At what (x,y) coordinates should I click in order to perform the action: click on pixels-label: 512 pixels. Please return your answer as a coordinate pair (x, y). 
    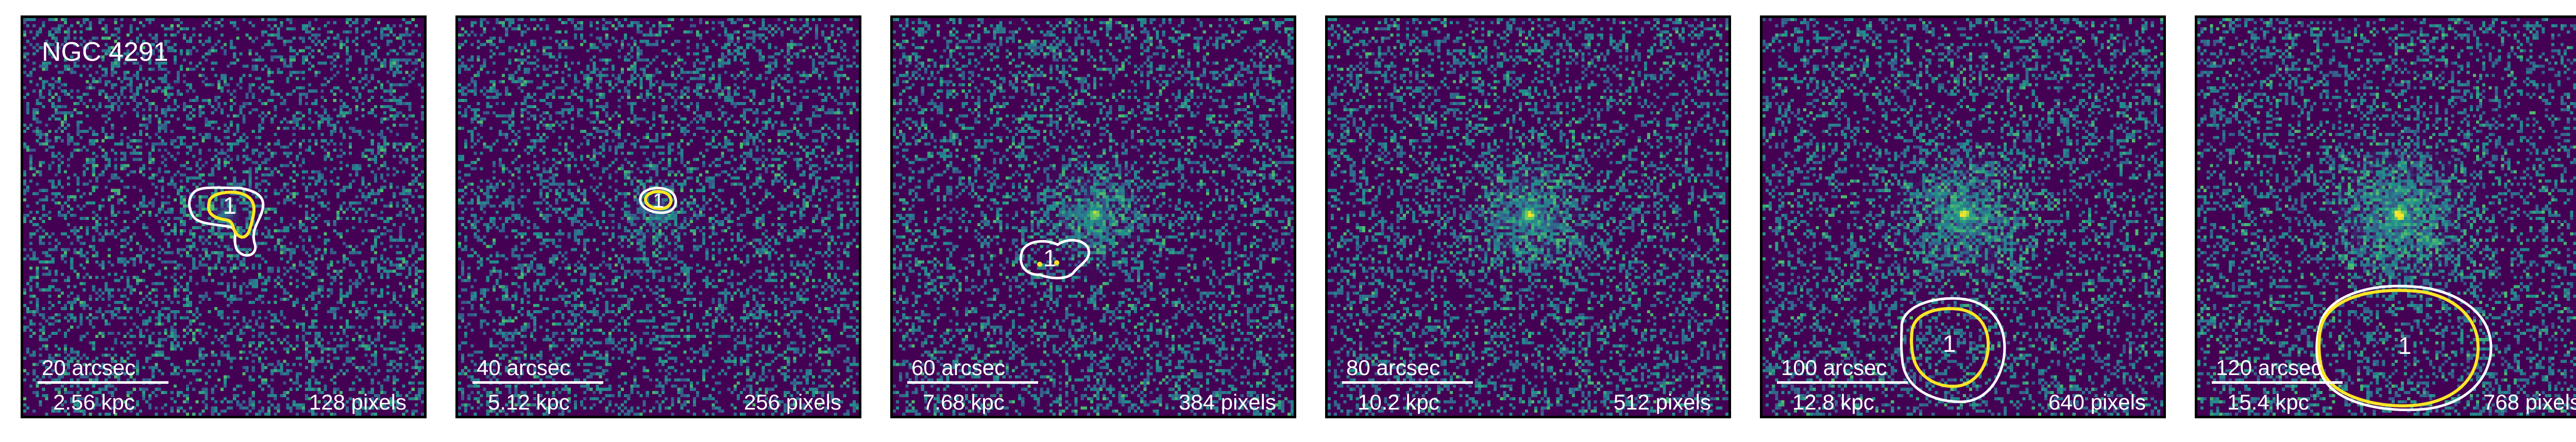
    Looking at the image, I should click on (1662, 402).